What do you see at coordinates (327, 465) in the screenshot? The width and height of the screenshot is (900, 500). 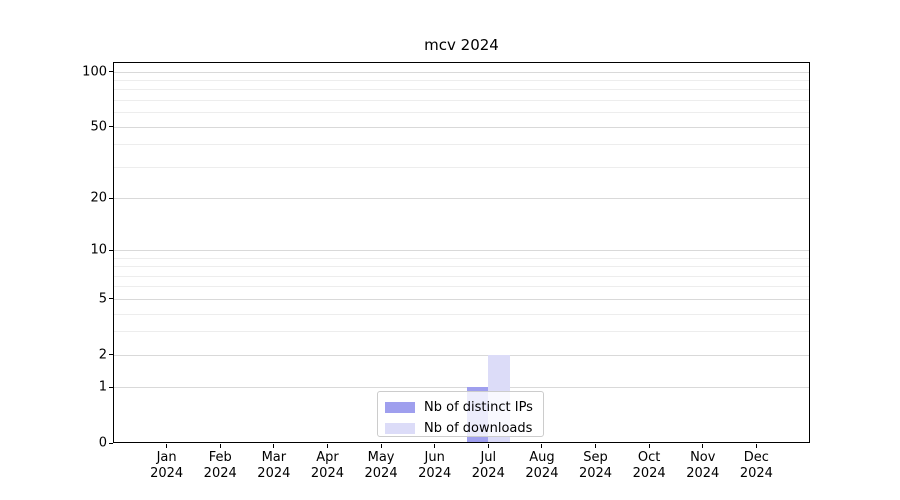 I see `x-tick-label: Apr 2024` at bounding box center [327, 465].